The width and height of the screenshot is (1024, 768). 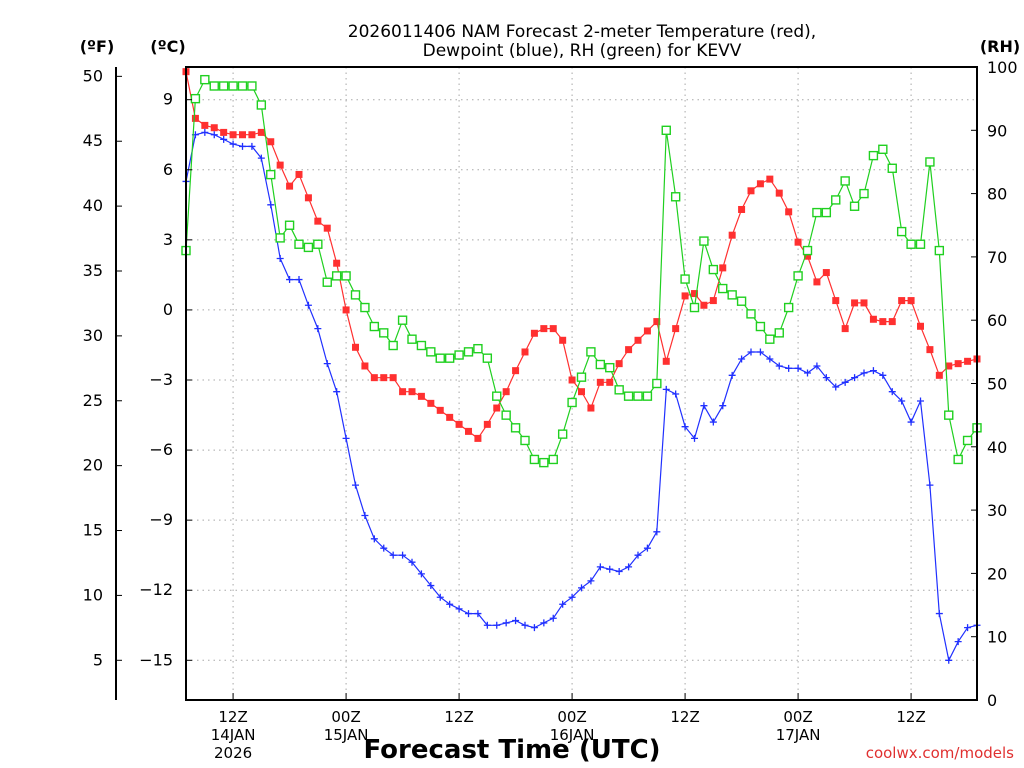 I want to click on celsius-tick-label: −9, so click(x=161, y=519).